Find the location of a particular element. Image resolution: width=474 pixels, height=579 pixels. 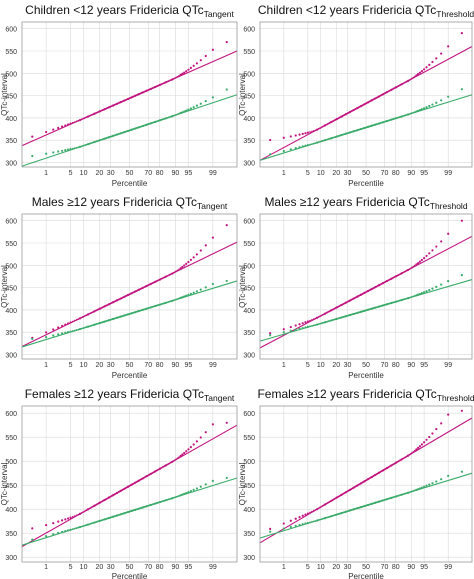

x-tick-label: 10 is located at coordinates (321, 567).